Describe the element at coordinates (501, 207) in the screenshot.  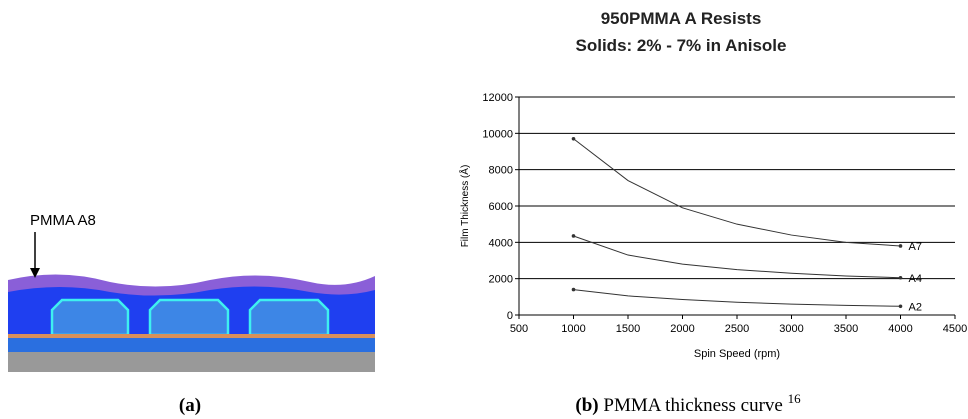
I see `y-tick-label: 6000` at that location.